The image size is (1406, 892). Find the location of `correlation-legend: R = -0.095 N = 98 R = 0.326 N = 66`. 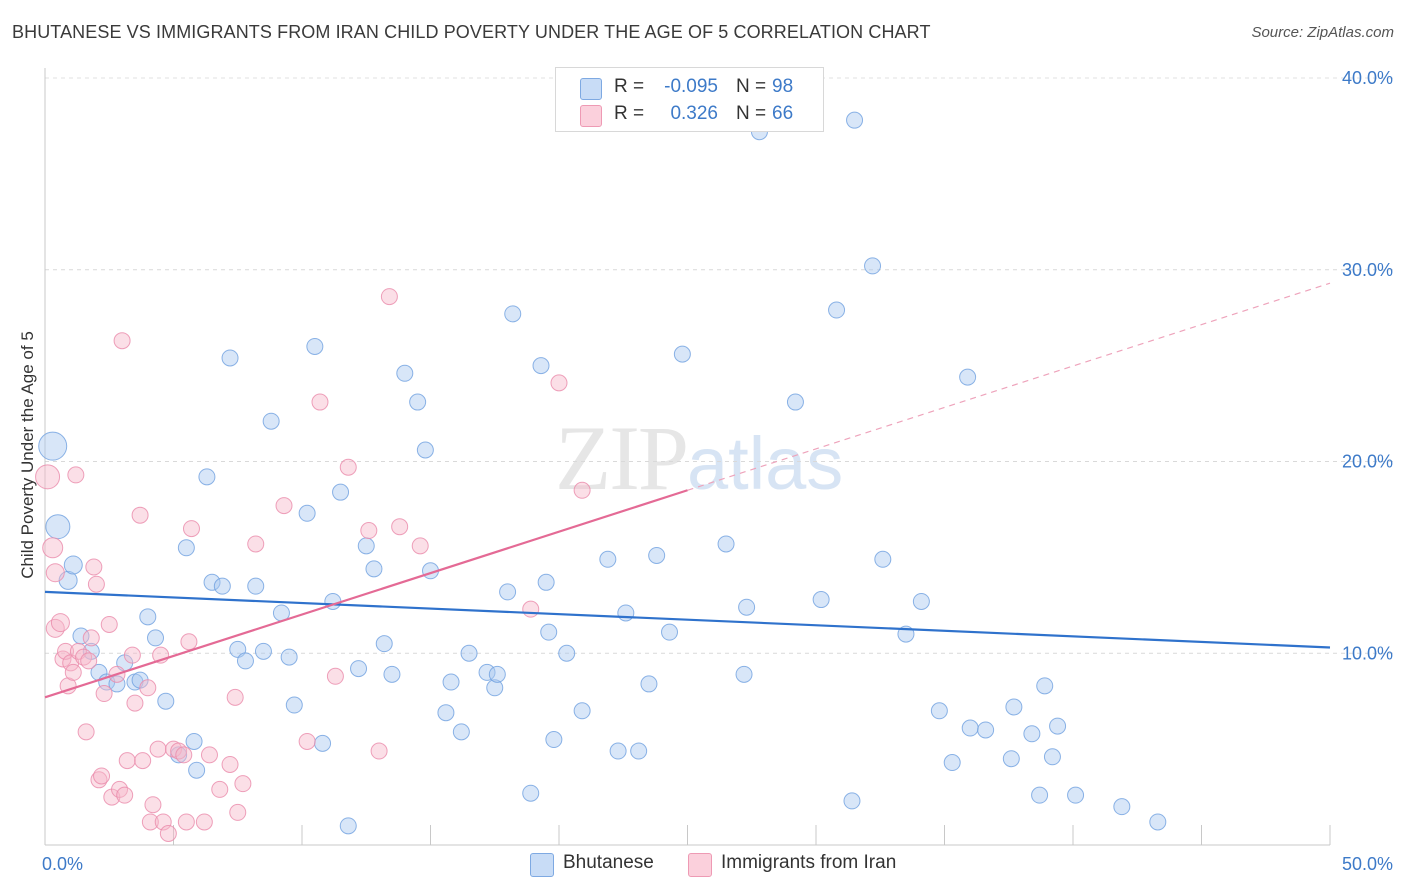

correlation-legend: R = -0.095 N = 98 R = 0.326 N = 66 is located at coordinates (689, 99).